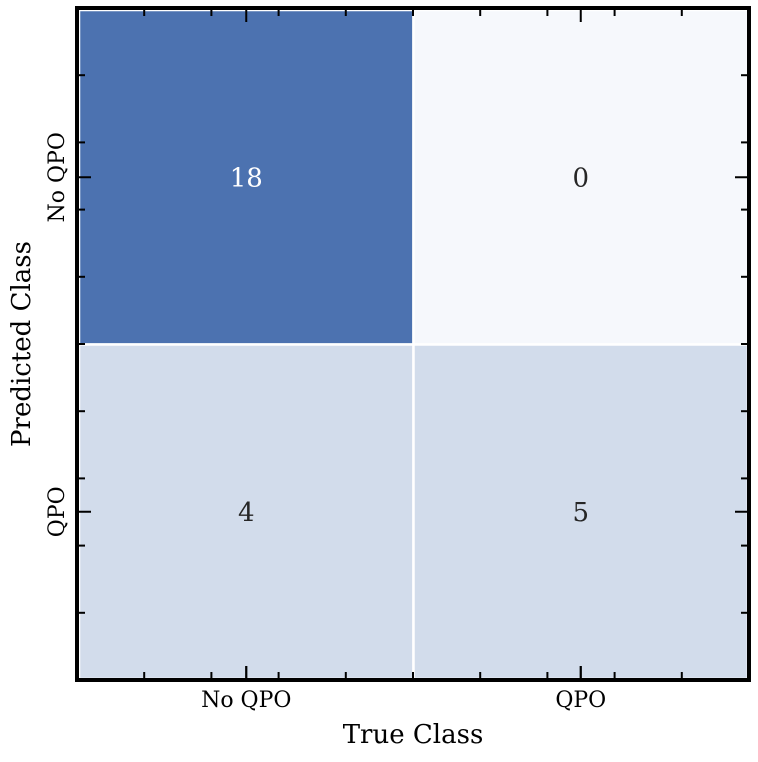  What do you see at coordinates (57, 511) in the screenshot?
I see `y-tick-label-1: QPO` at bounding box center [57, 511].